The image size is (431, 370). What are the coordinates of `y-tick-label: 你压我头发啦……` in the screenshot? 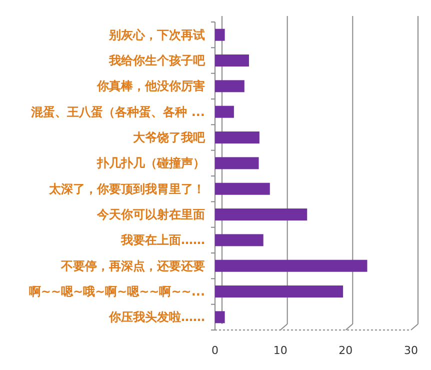 It's located at (156, 317).